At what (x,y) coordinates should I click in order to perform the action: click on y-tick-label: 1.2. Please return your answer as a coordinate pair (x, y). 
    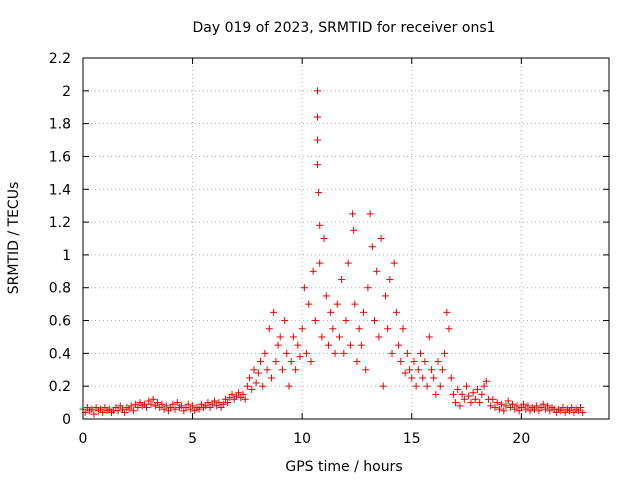
    Looking at the image, I should click on (60, 223).